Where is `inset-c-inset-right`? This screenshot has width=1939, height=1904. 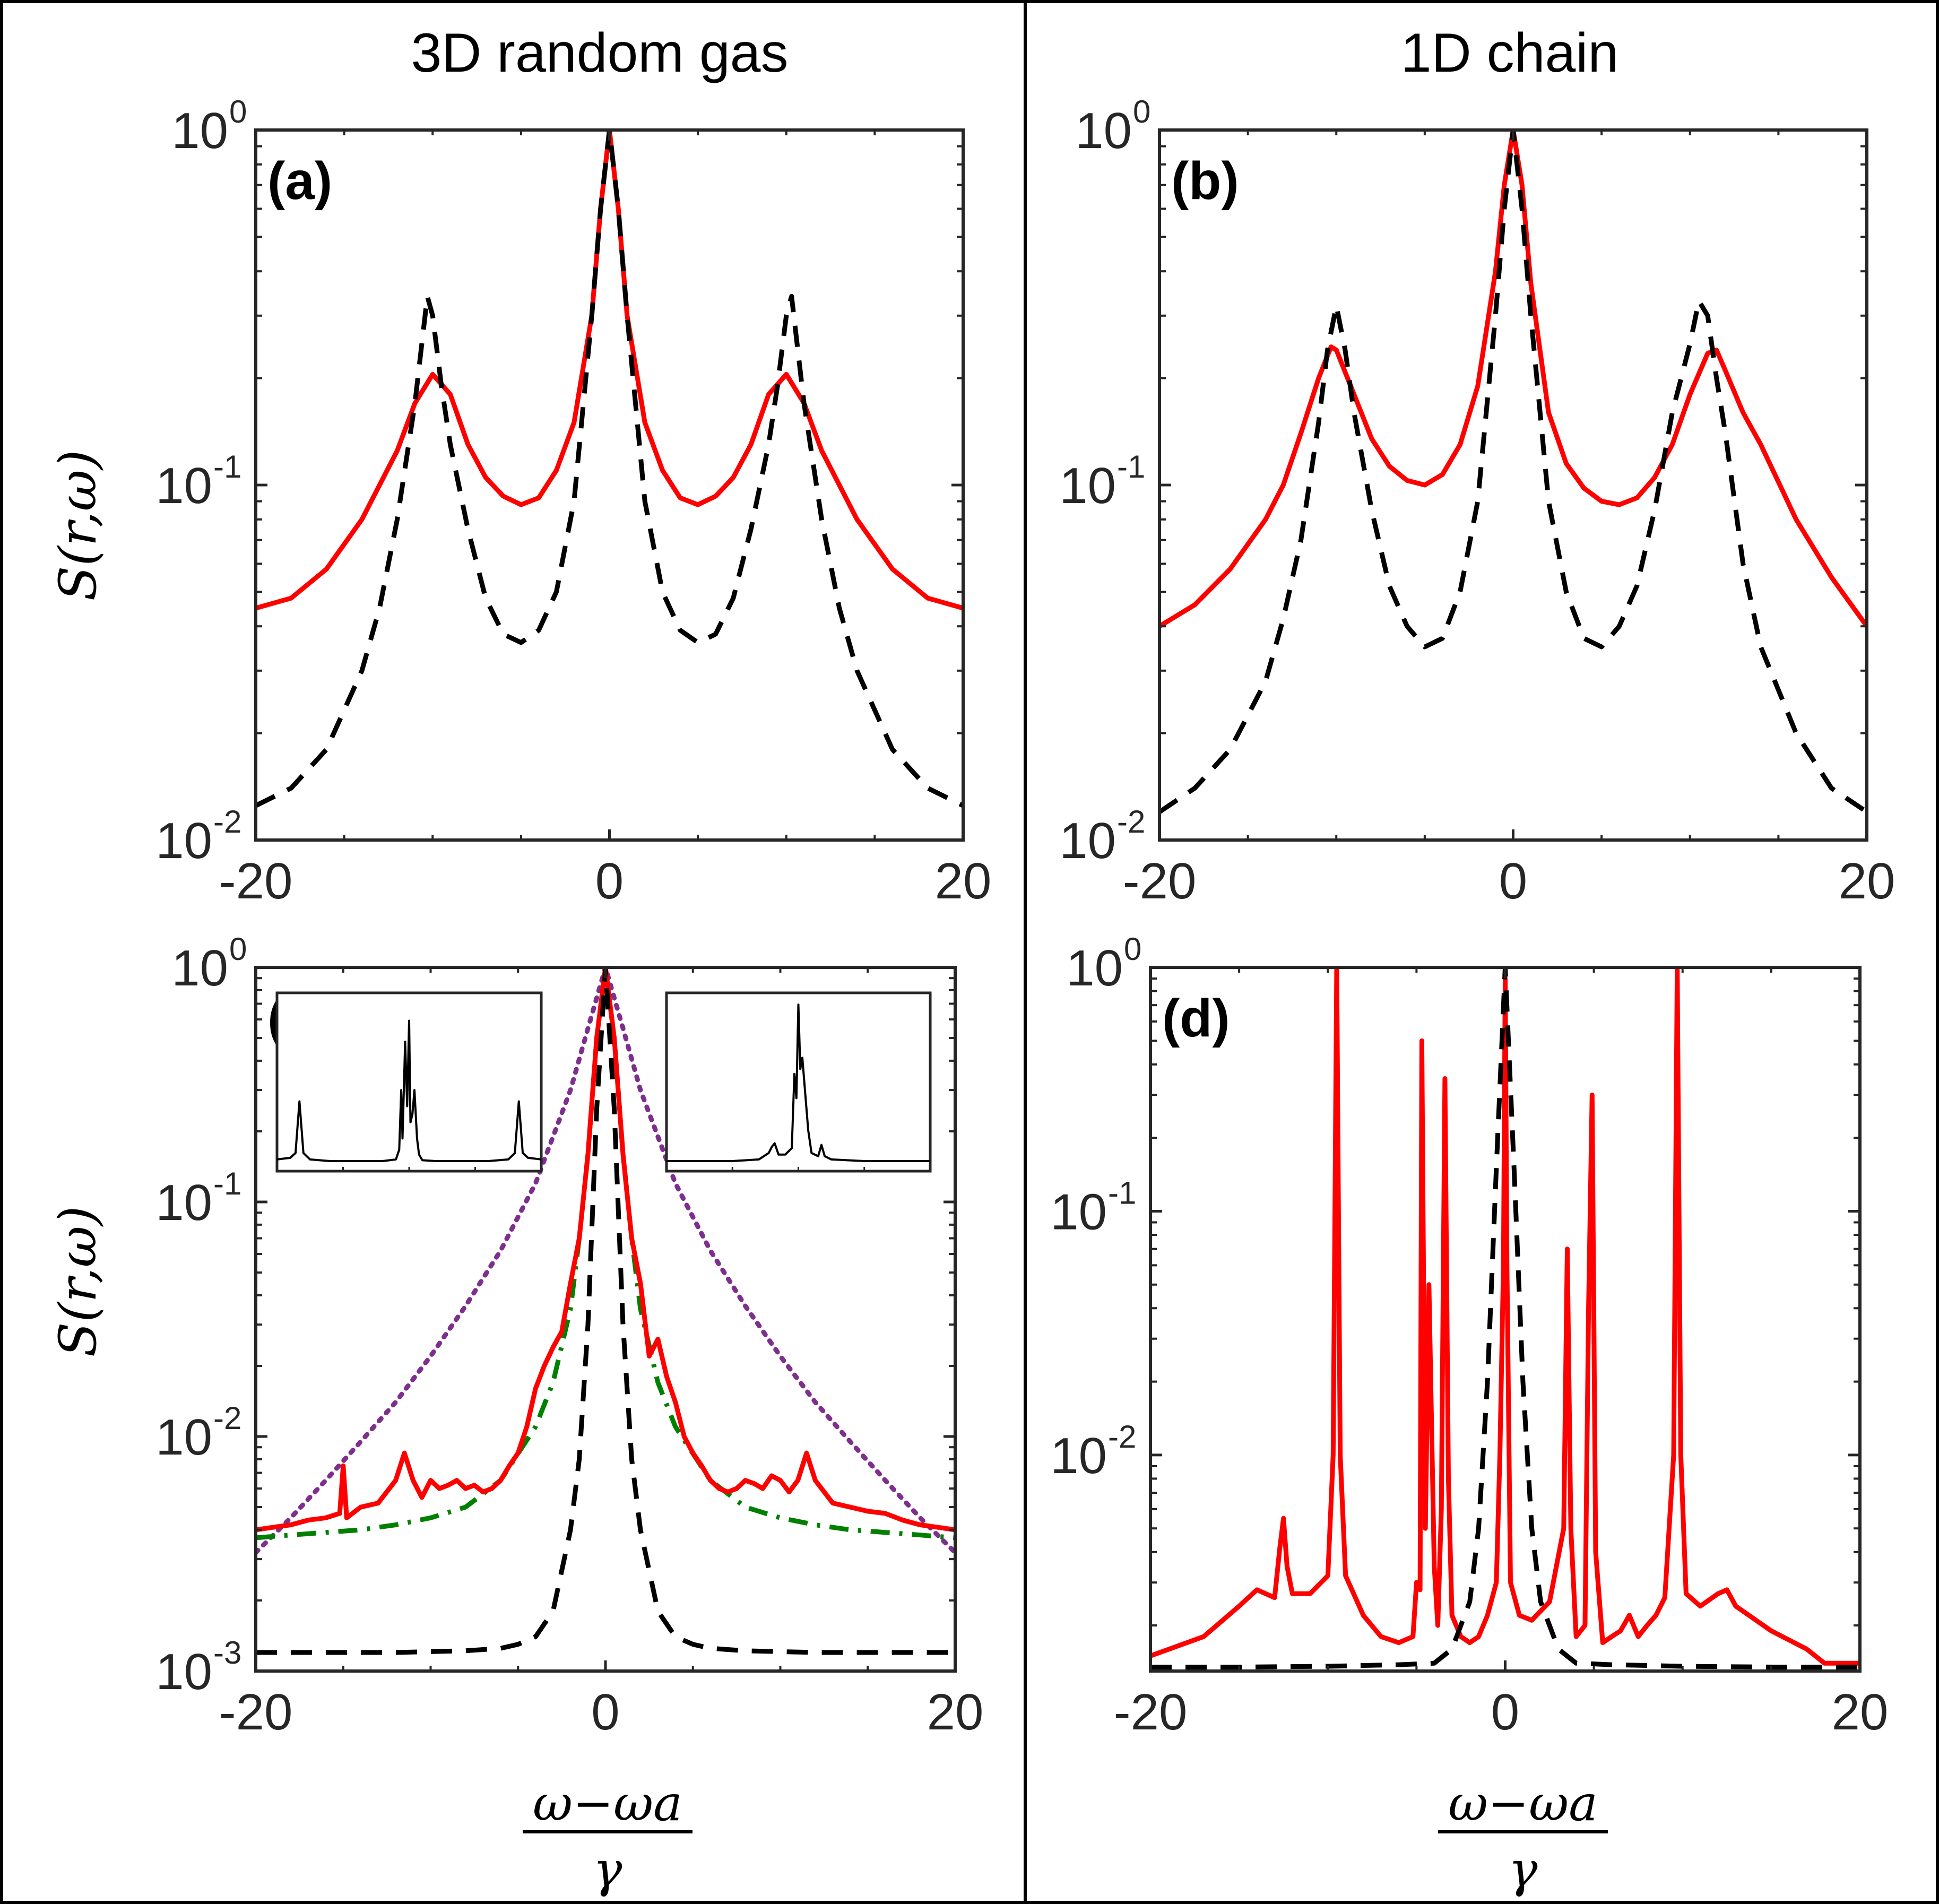
inset-c-inset-right is located at coordinates (798, 1082).